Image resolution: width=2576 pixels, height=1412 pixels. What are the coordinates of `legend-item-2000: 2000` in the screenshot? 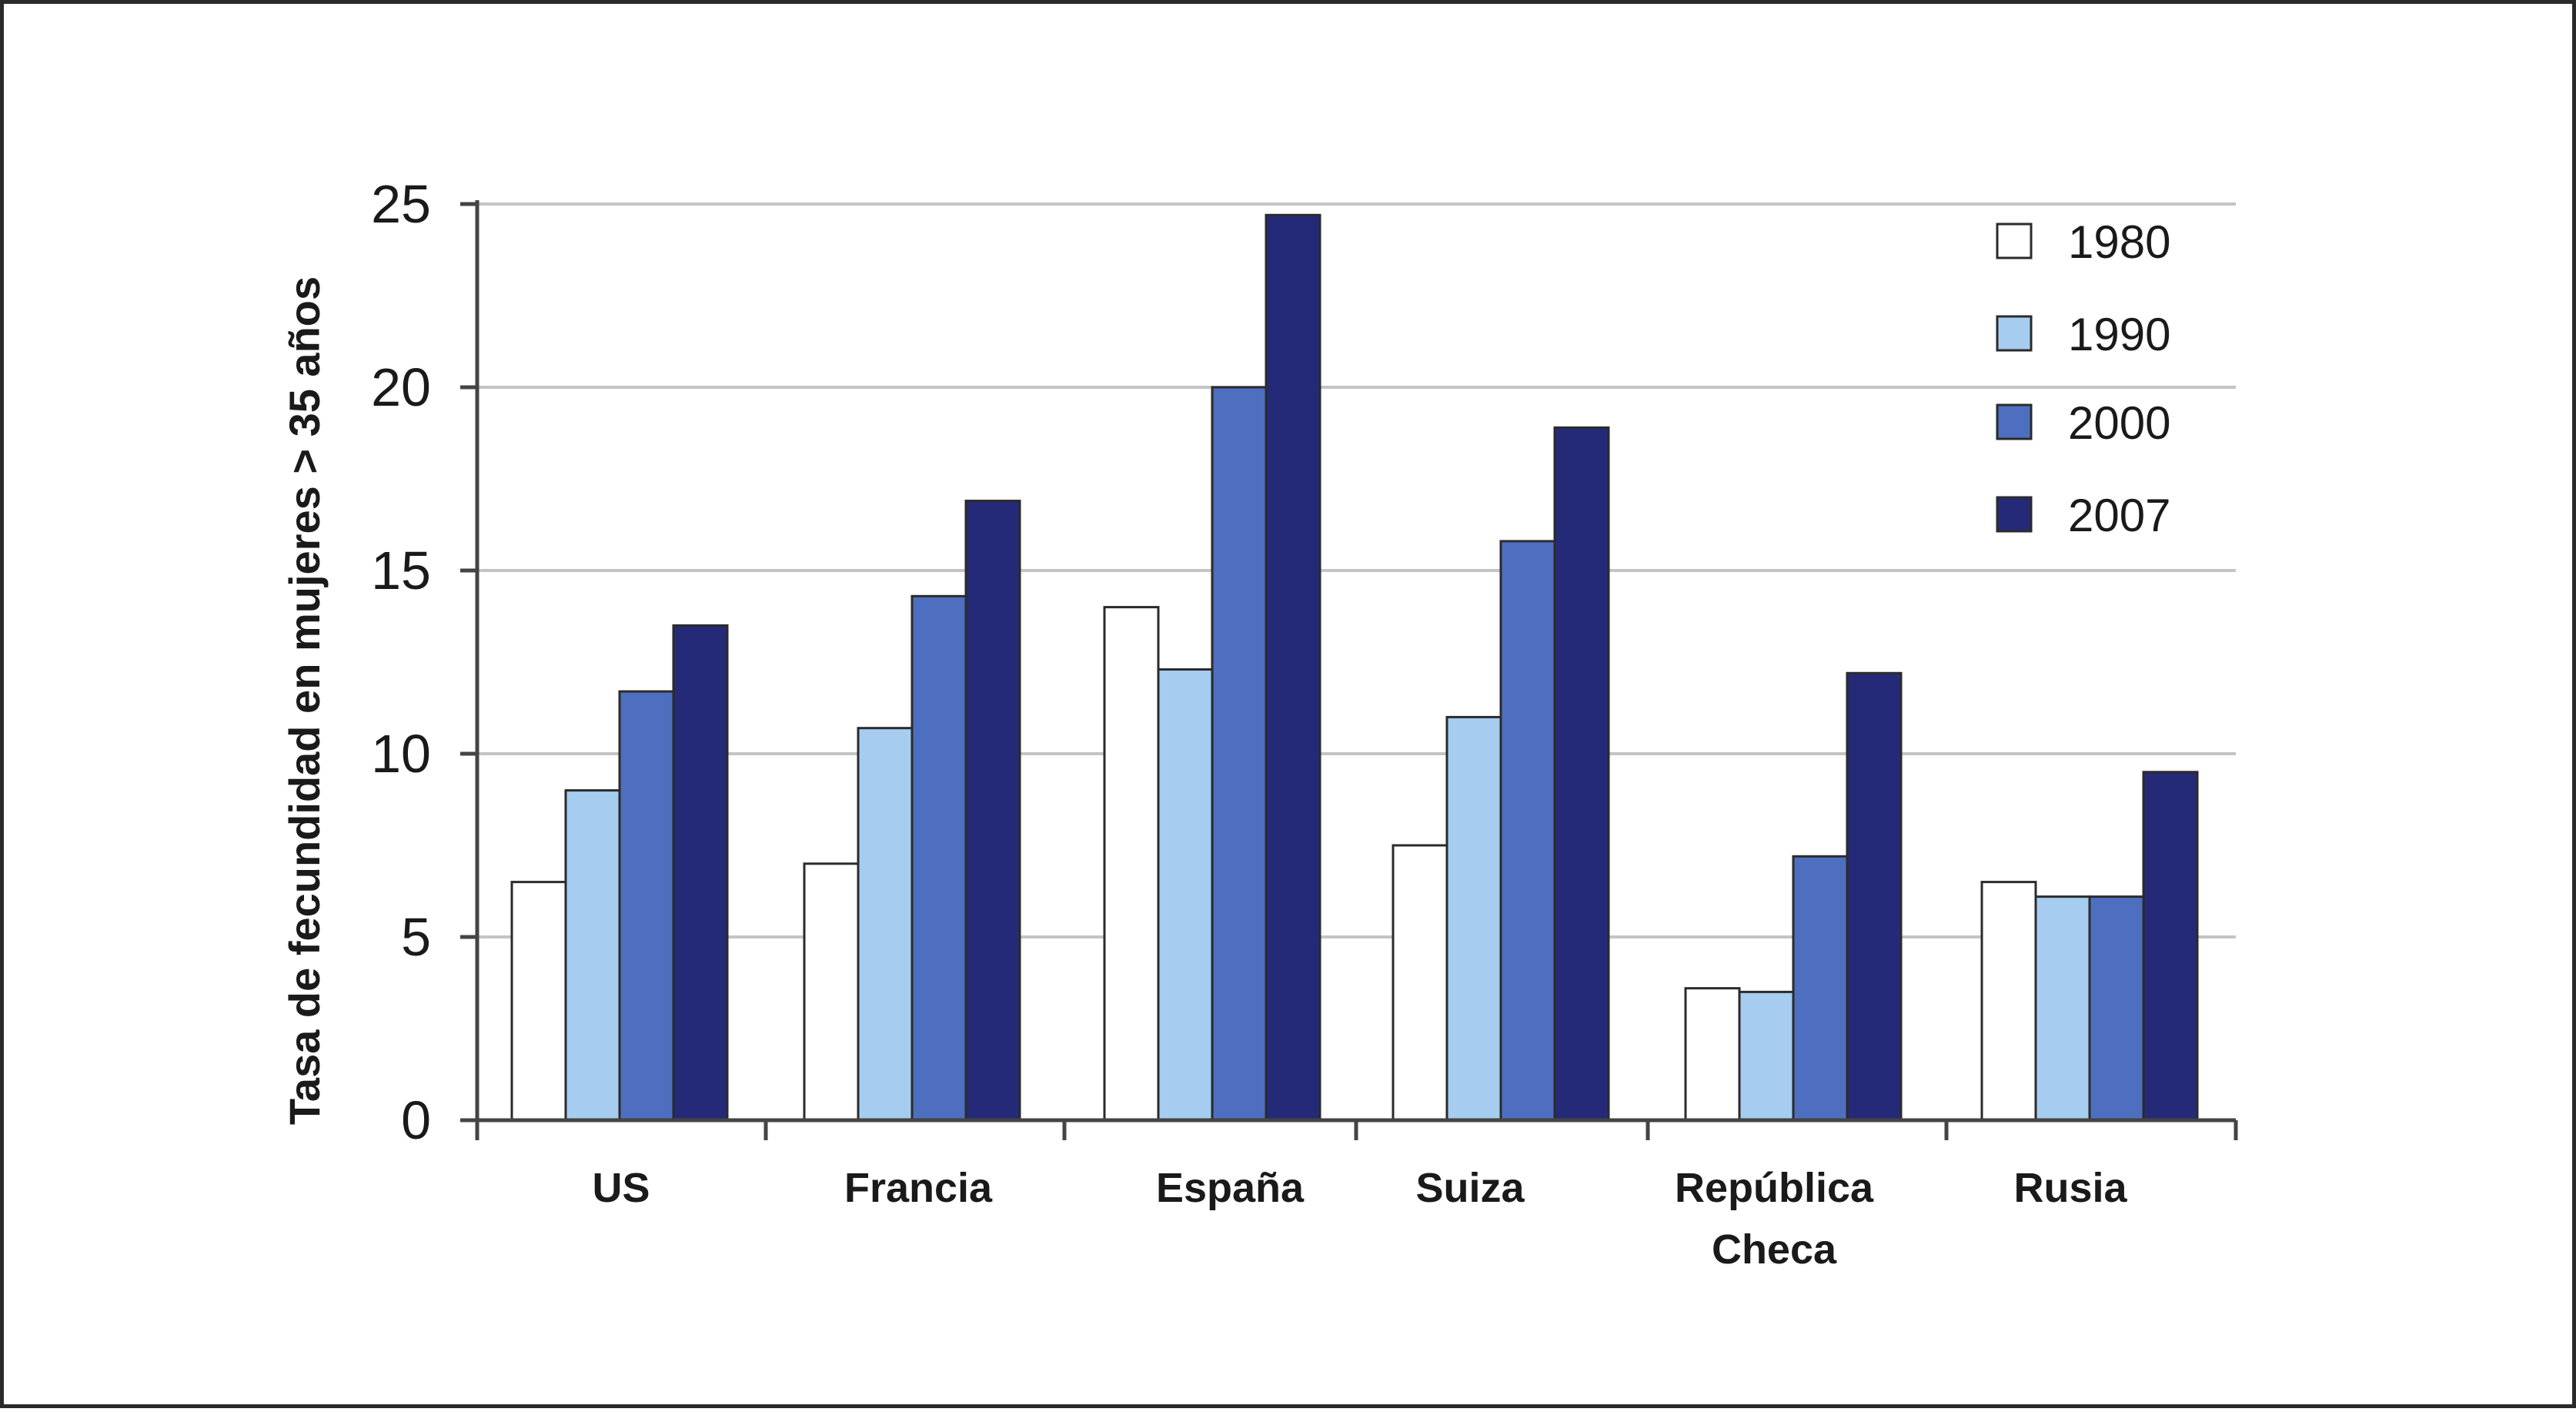 It's located at (2083, 423).